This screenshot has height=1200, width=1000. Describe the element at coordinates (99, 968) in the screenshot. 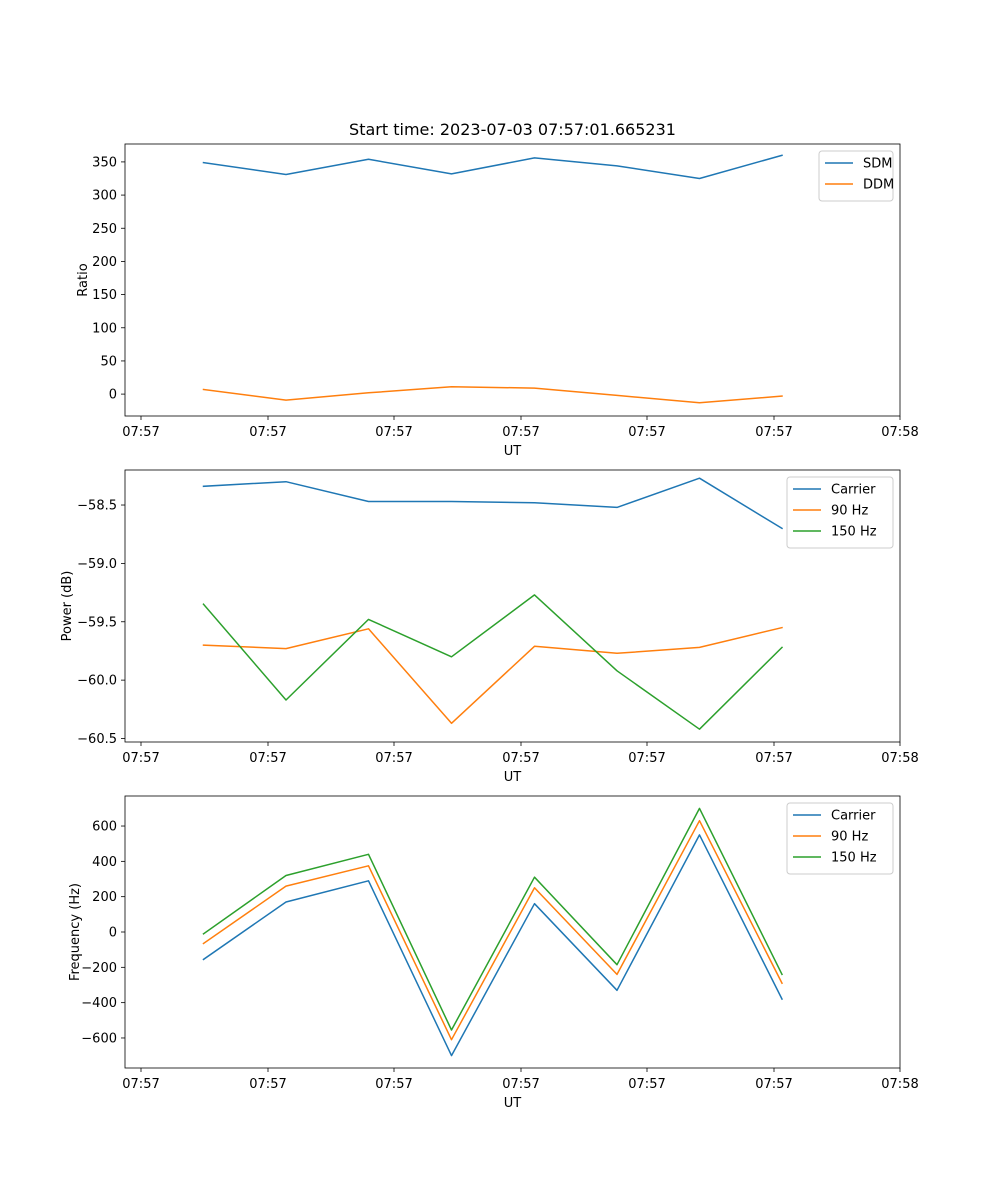

I see `y-tick-label: −200` at that location.